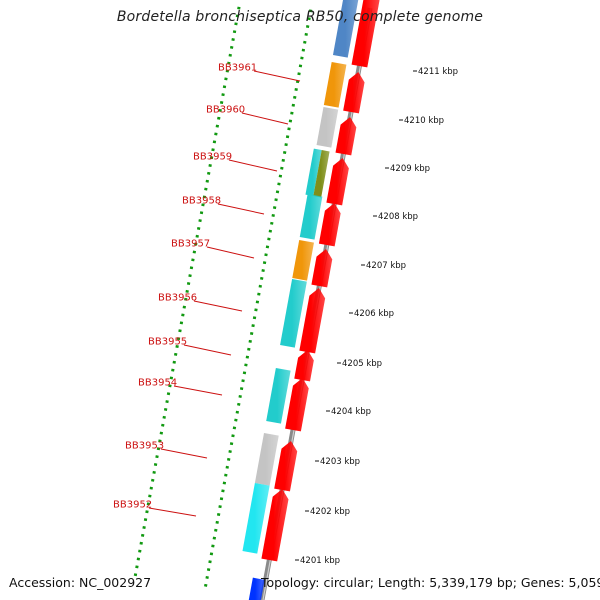 The width and height of the screenshot is (600, 600). Describe the element at coordinates (386, 266) in the screenshot. I see `ruler-label: 4207 kbp` at that location.